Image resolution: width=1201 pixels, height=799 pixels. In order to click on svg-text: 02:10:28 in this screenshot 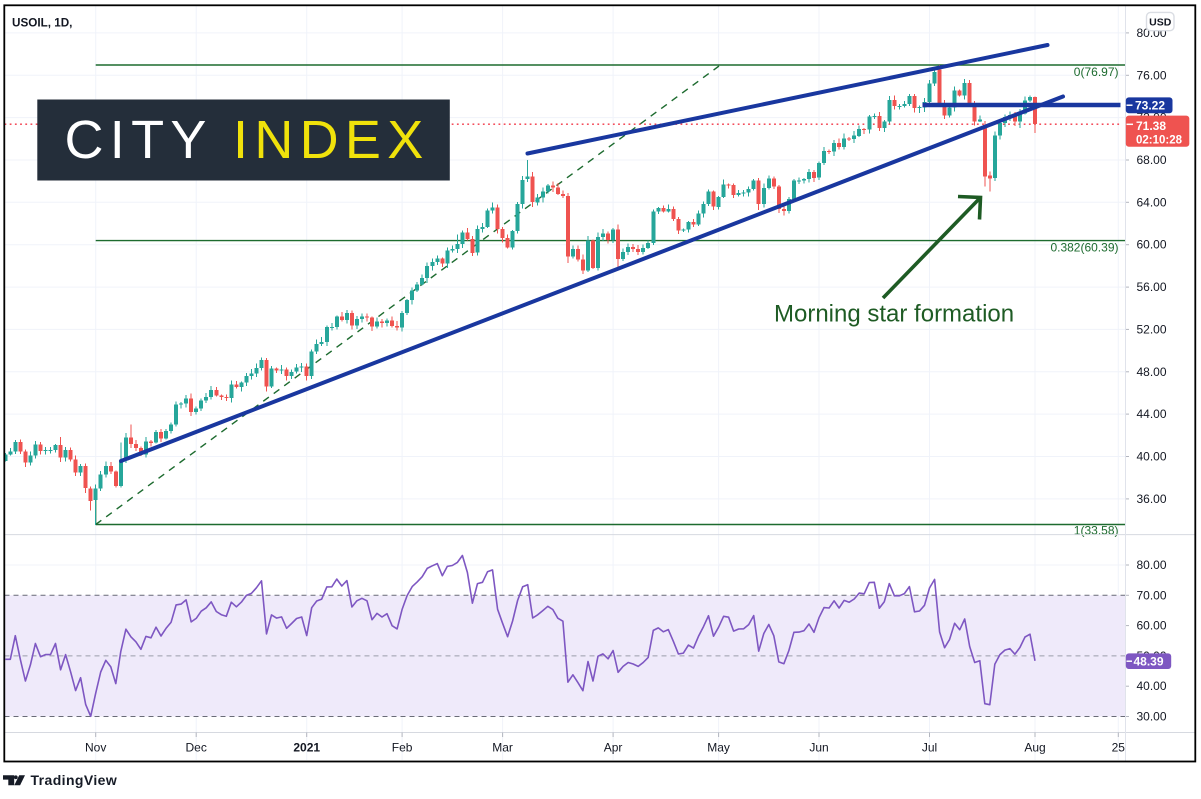, I will do `click(1159, 140)`.